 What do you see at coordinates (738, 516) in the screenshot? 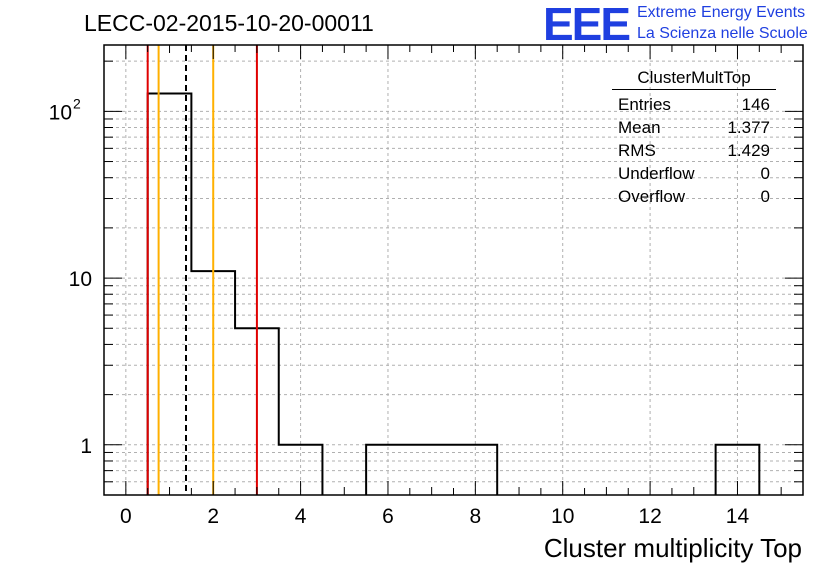
I see `x-tick-label: 14` at bounding box center [738, 516].